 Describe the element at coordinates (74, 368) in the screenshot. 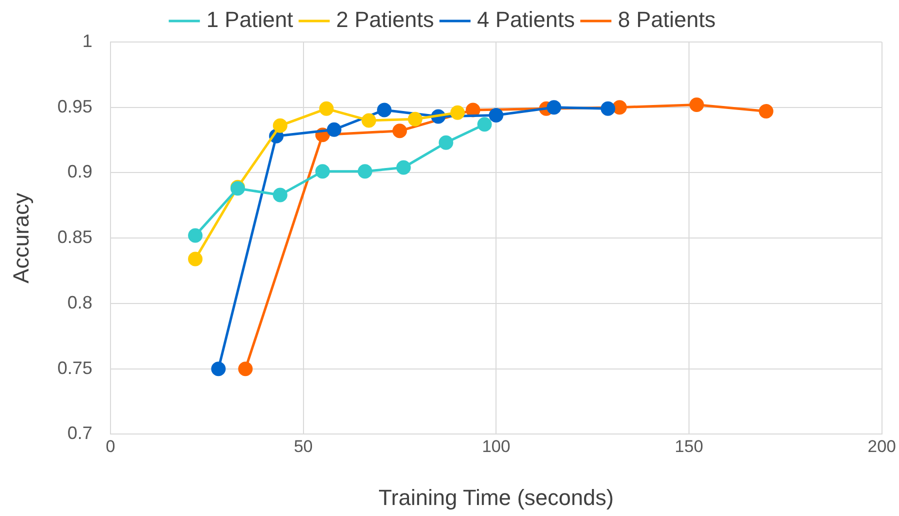

I see `y-tick-label: 0.75` at that location.